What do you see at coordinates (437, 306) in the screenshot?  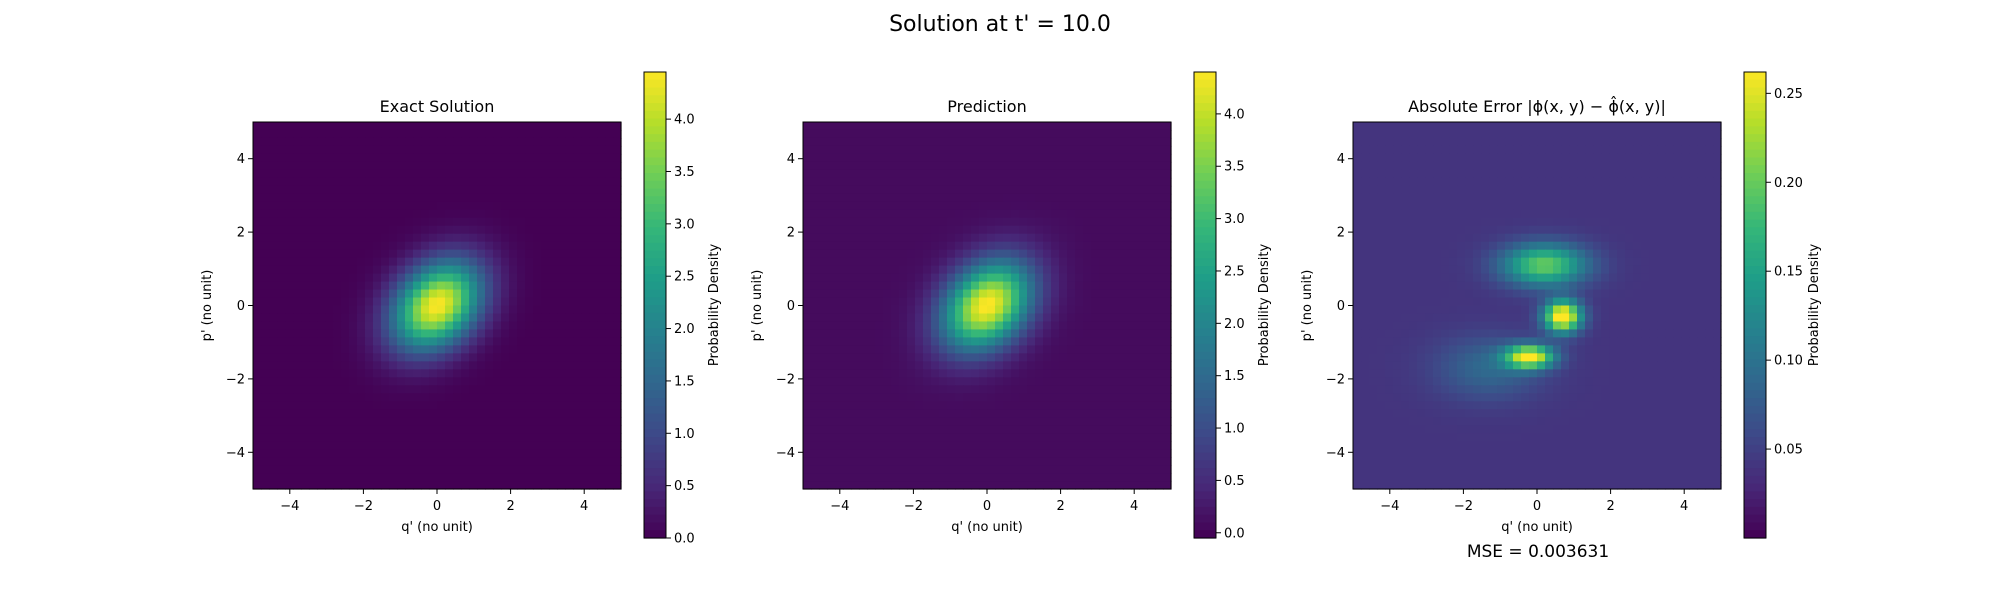 I see `heatmap-cells` at bounding box center [437, 306].